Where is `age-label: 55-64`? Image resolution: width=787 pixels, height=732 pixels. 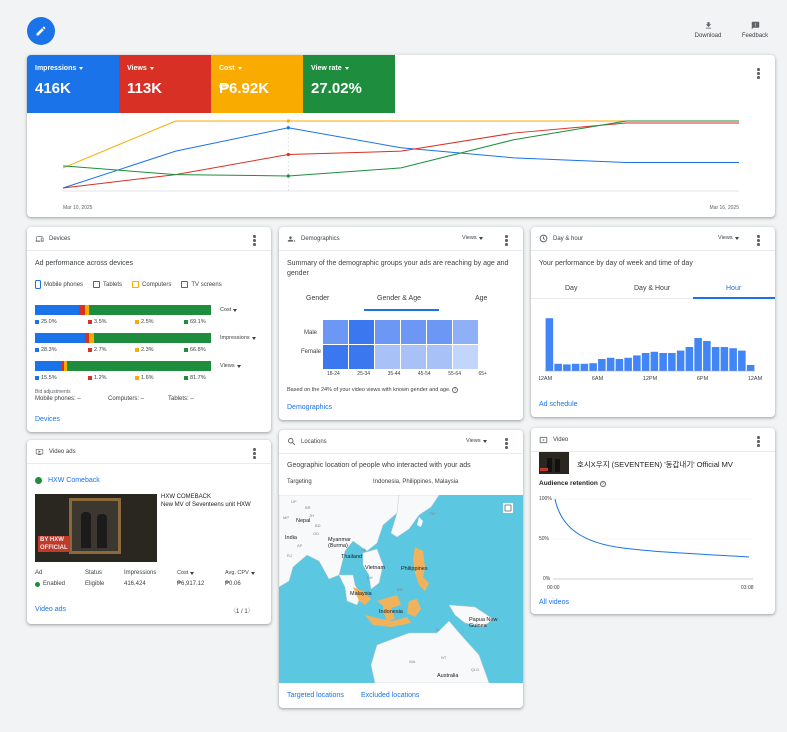 age-label: 55-64 is located at coordinates (454, 374).